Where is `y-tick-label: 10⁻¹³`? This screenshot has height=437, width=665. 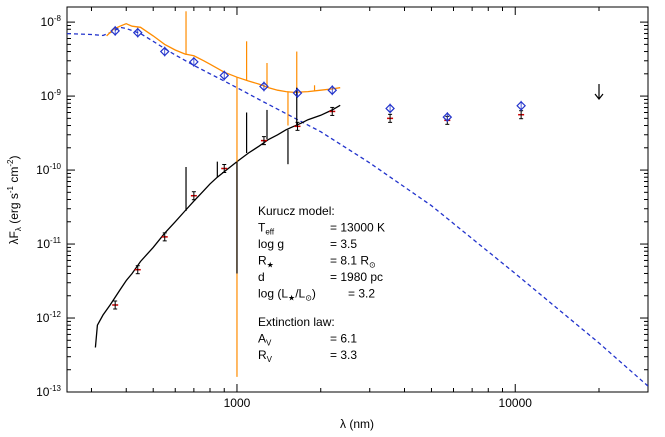
y-tick-label: 10⁻¹³ is located at coordinates (48, 391).